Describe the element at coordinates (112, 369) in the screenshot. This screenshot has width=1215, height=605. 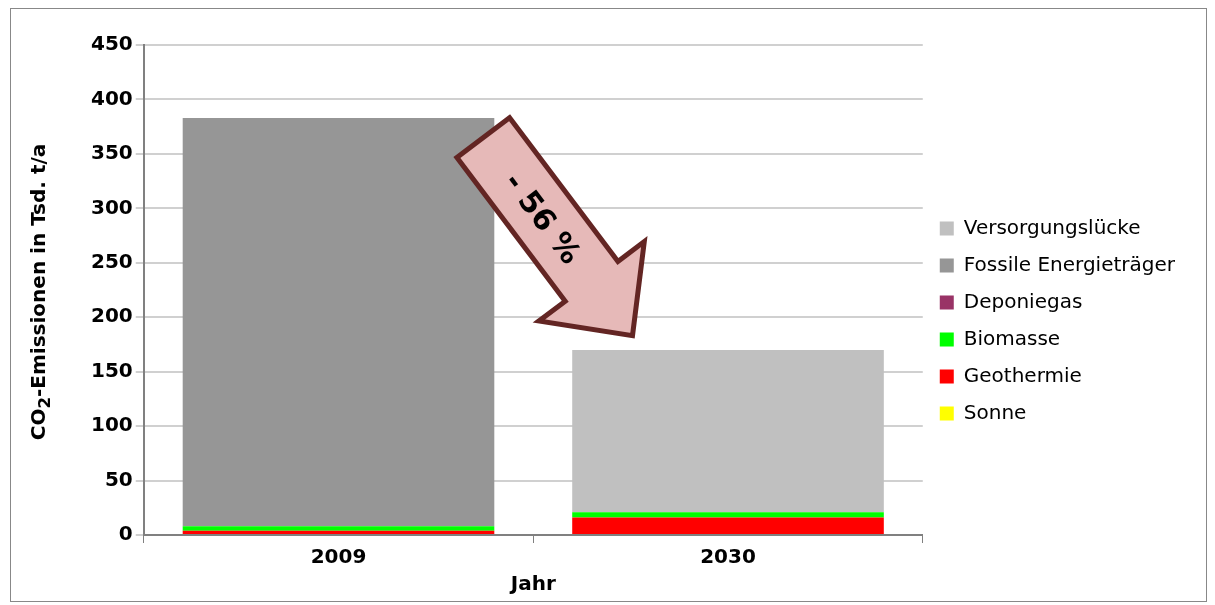
I see `y-tick-label: 150` at that location.